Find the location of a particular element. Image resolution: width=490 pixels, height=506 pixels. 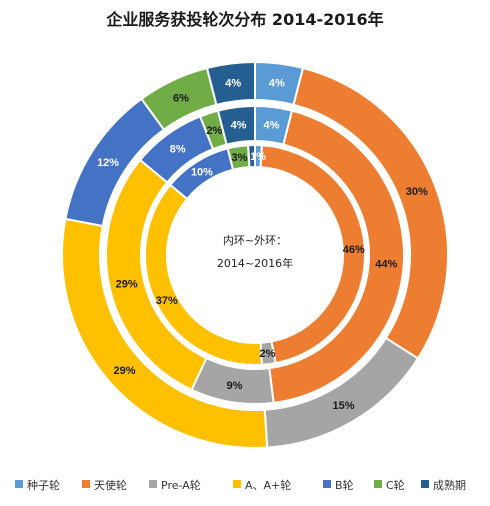

label-2015-1: 44% is located at coordinates (386, 264).